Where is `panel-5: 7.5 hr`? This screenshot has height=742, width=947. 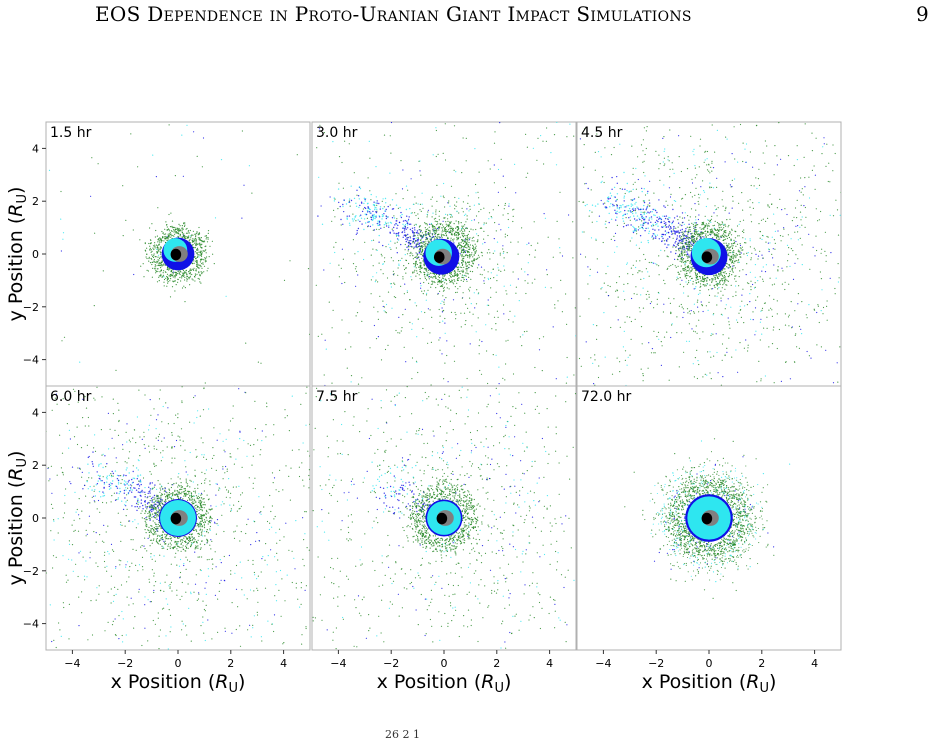 panel-5: 7.5 hr is located at coordinates (444, 518).